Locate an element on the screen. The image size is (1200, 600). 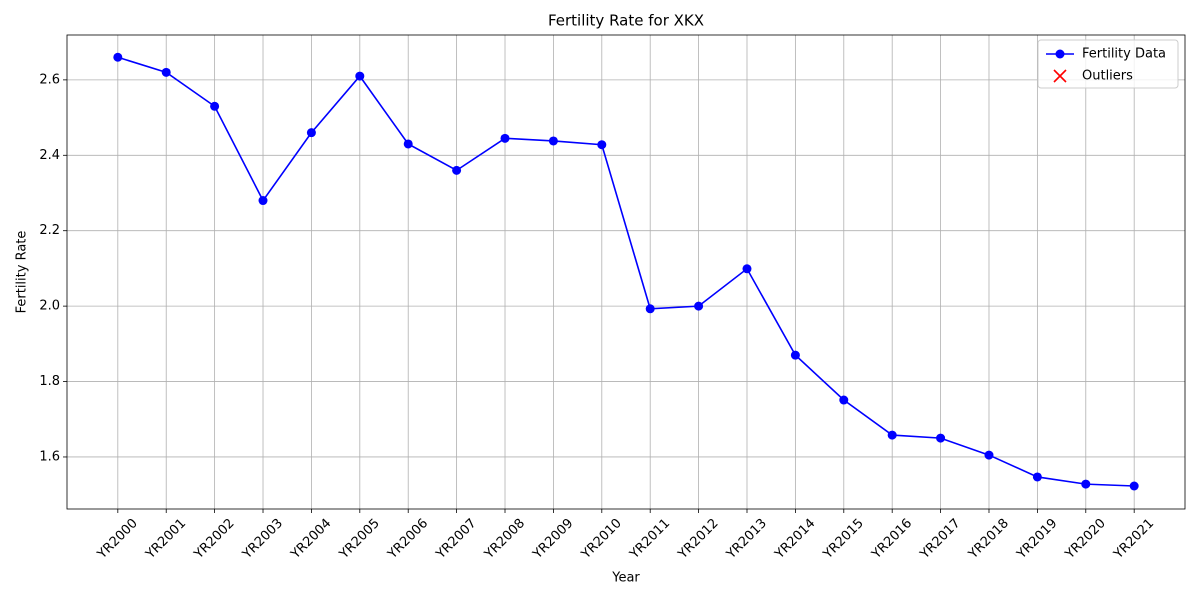
x-tick-label: YR2017 is located at coordinates (940, 539).